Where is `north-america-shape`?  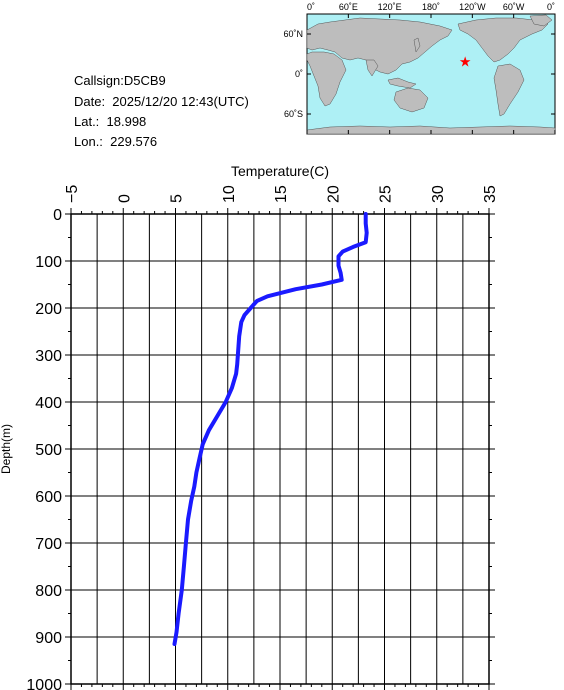
north-america-shape is located at coordinates (503, 40).